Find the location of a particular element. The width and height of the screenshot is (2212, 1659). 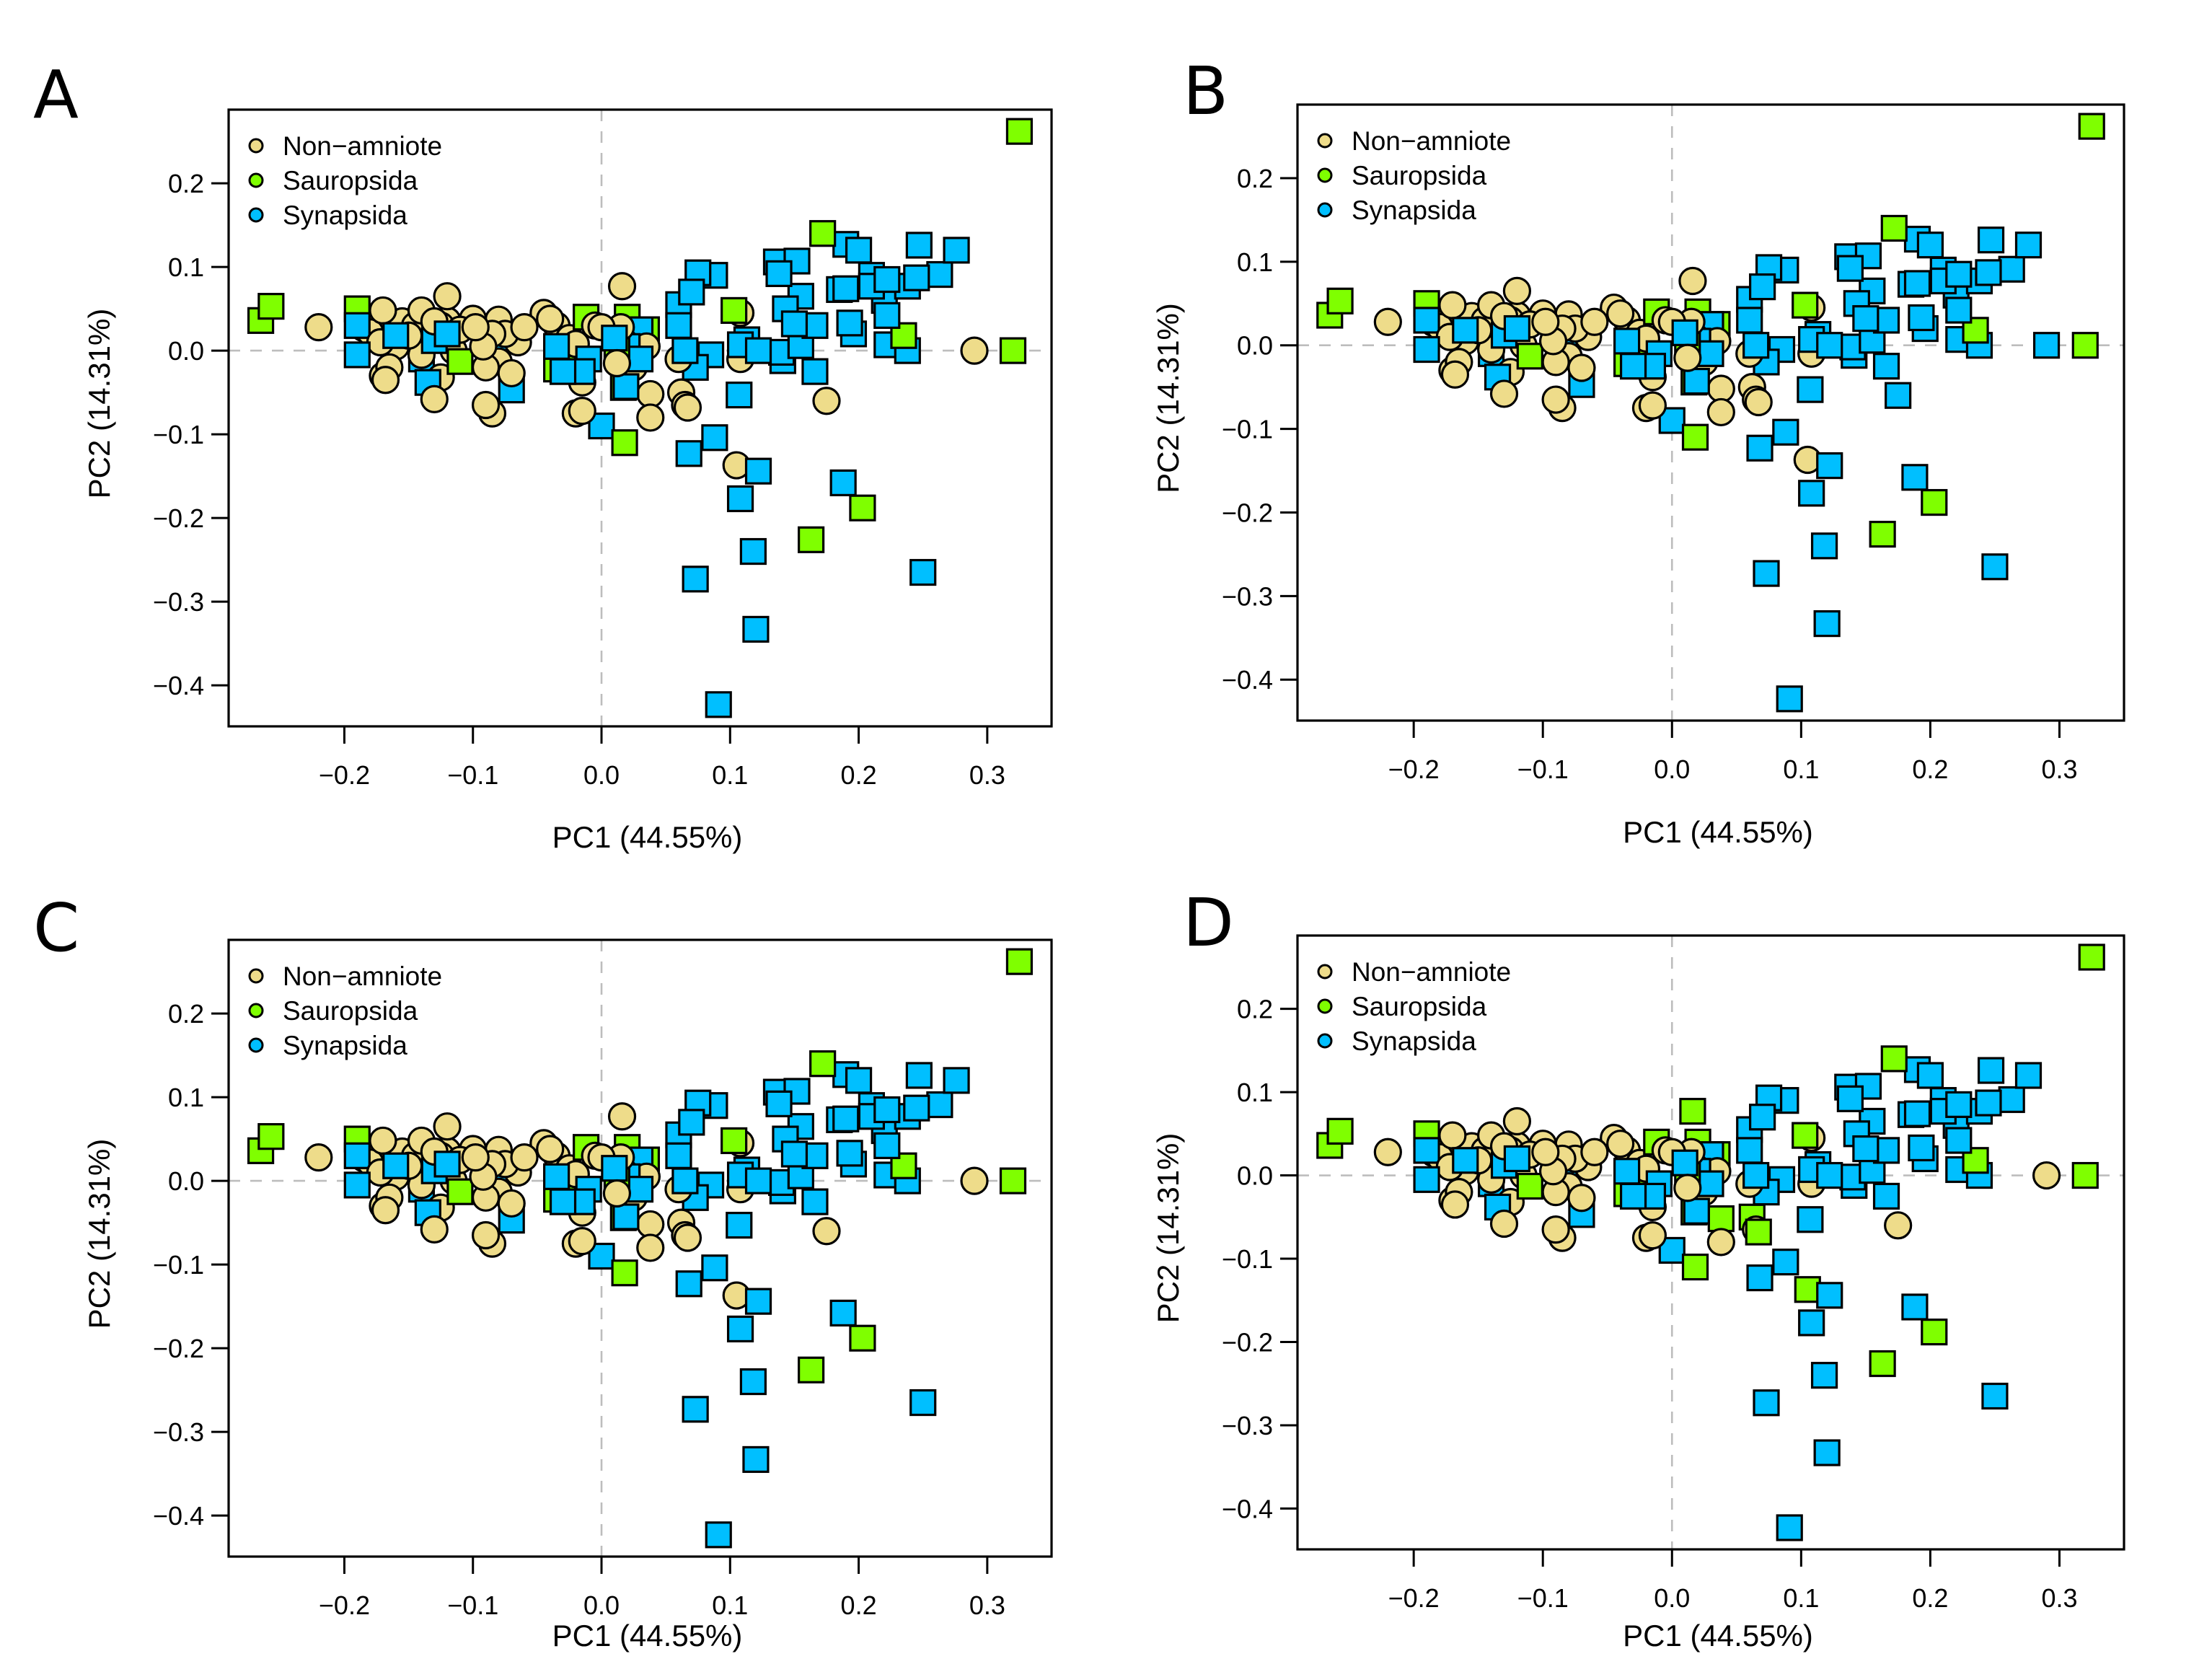

x-tick-label: 0.2 is located at coordinates (1930, 1598).